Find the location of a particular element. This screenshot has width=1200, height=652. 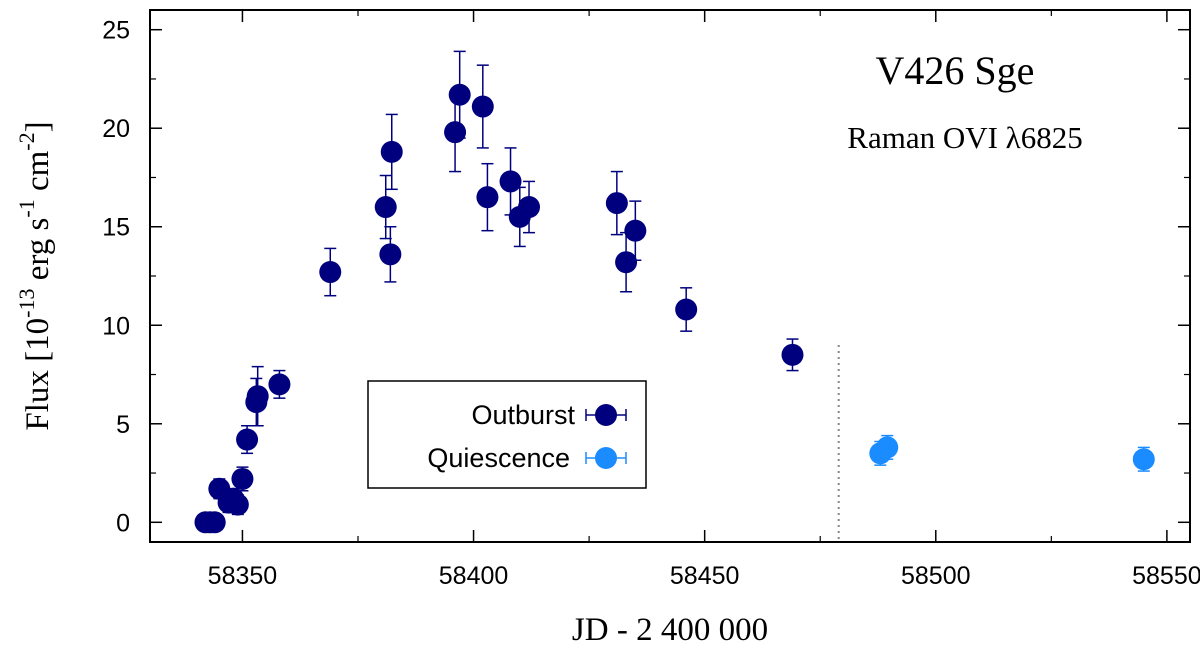

y-label-exp3: -2 is located at coordinates (26, 141).